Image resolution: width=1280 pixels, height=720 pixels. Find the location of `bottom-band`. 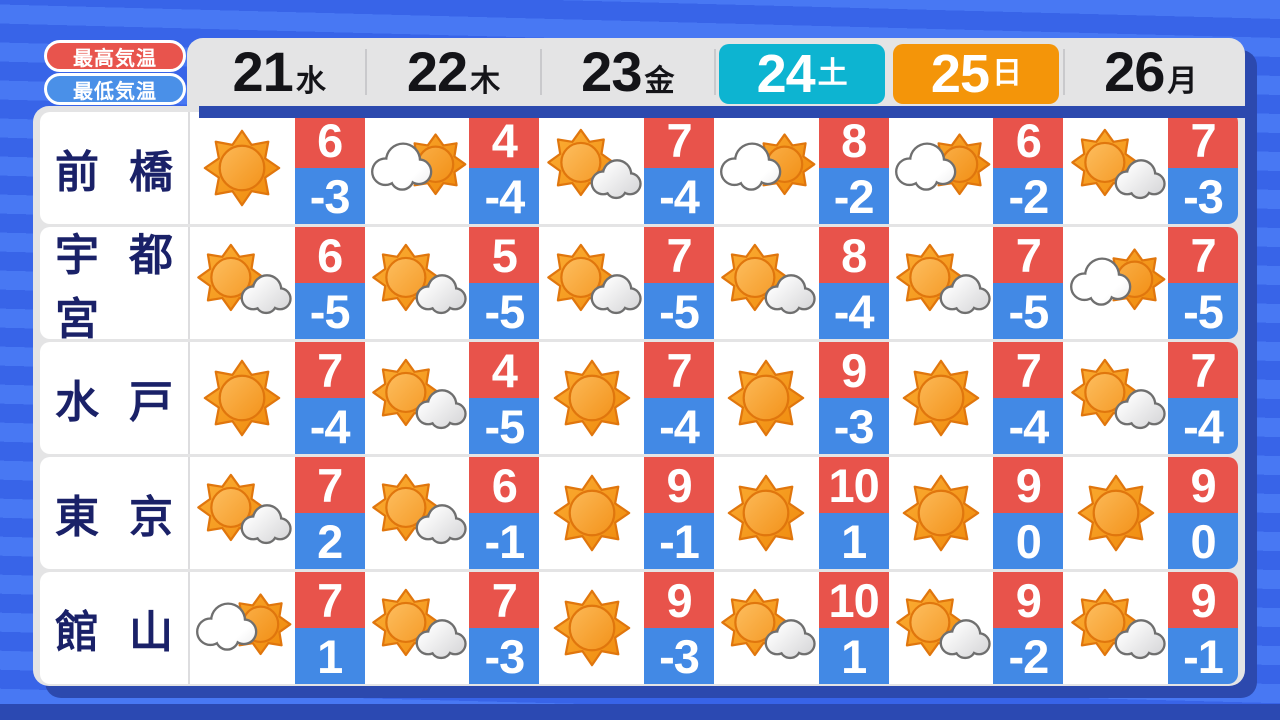

bottom-band is located at coordinates (640, 712).